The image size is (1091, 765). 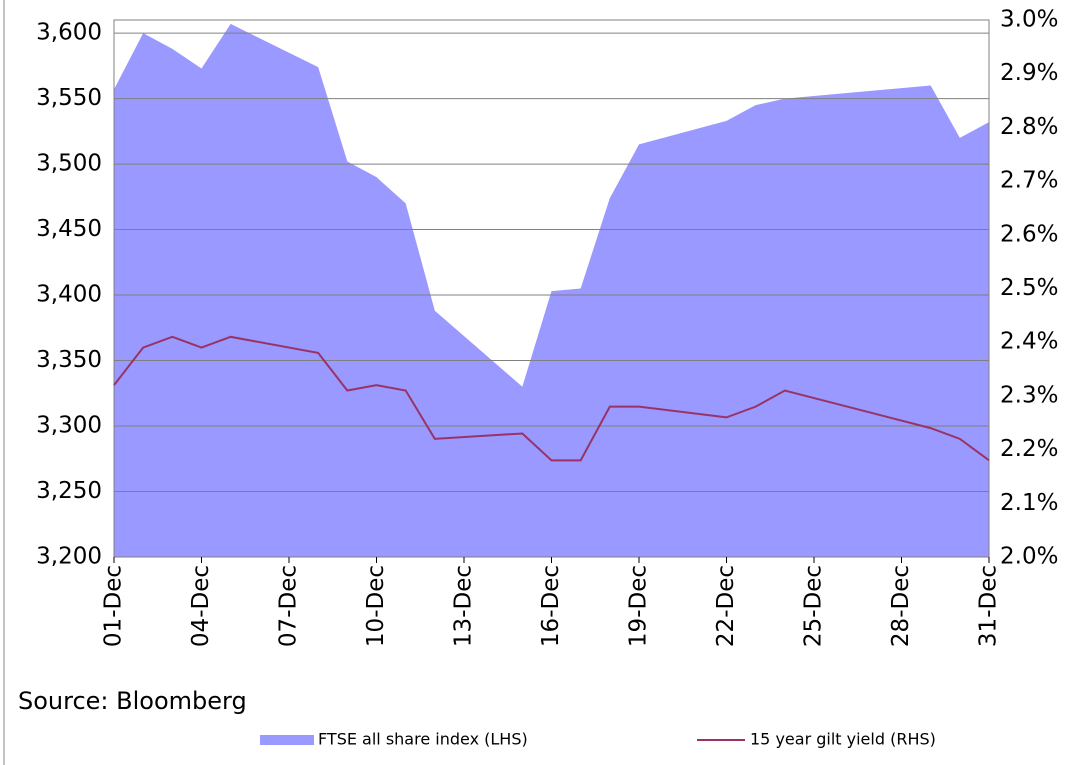 What do you see at coordinates (464, 606) in the screenshot?
I see `x-tick-label: 13-Dec` at bounding box center [464, 606].